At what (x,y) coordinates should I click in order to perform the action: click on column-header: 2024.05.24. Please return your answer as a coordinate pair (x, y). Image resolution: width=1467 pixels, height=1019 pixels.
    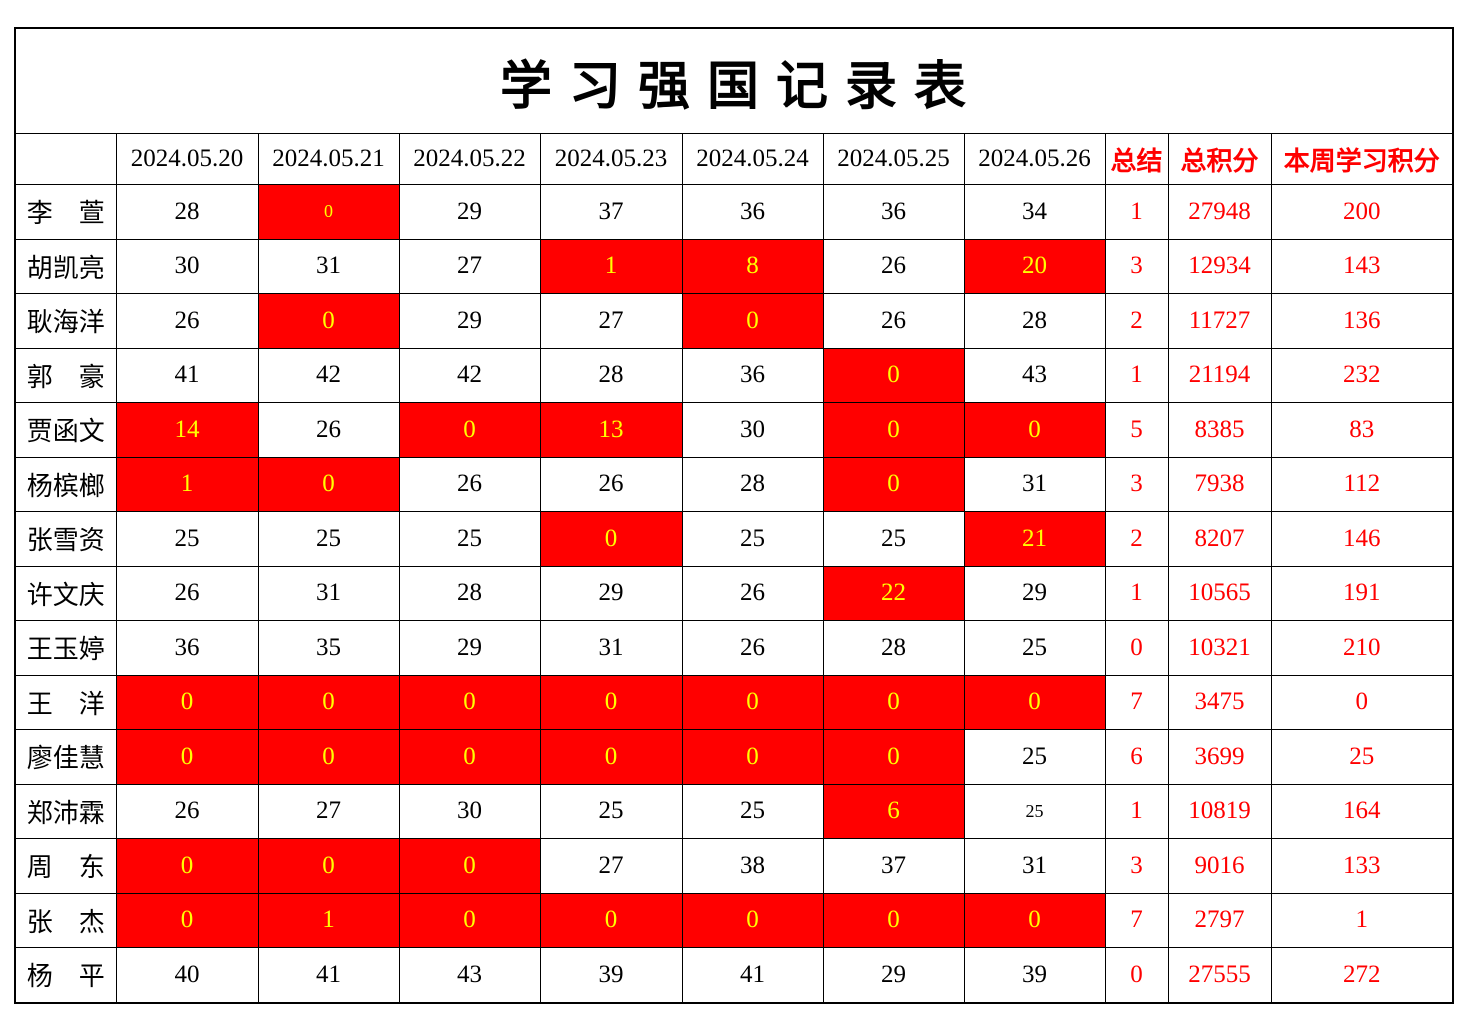
    Looking at the image, I should click on (752, 159).